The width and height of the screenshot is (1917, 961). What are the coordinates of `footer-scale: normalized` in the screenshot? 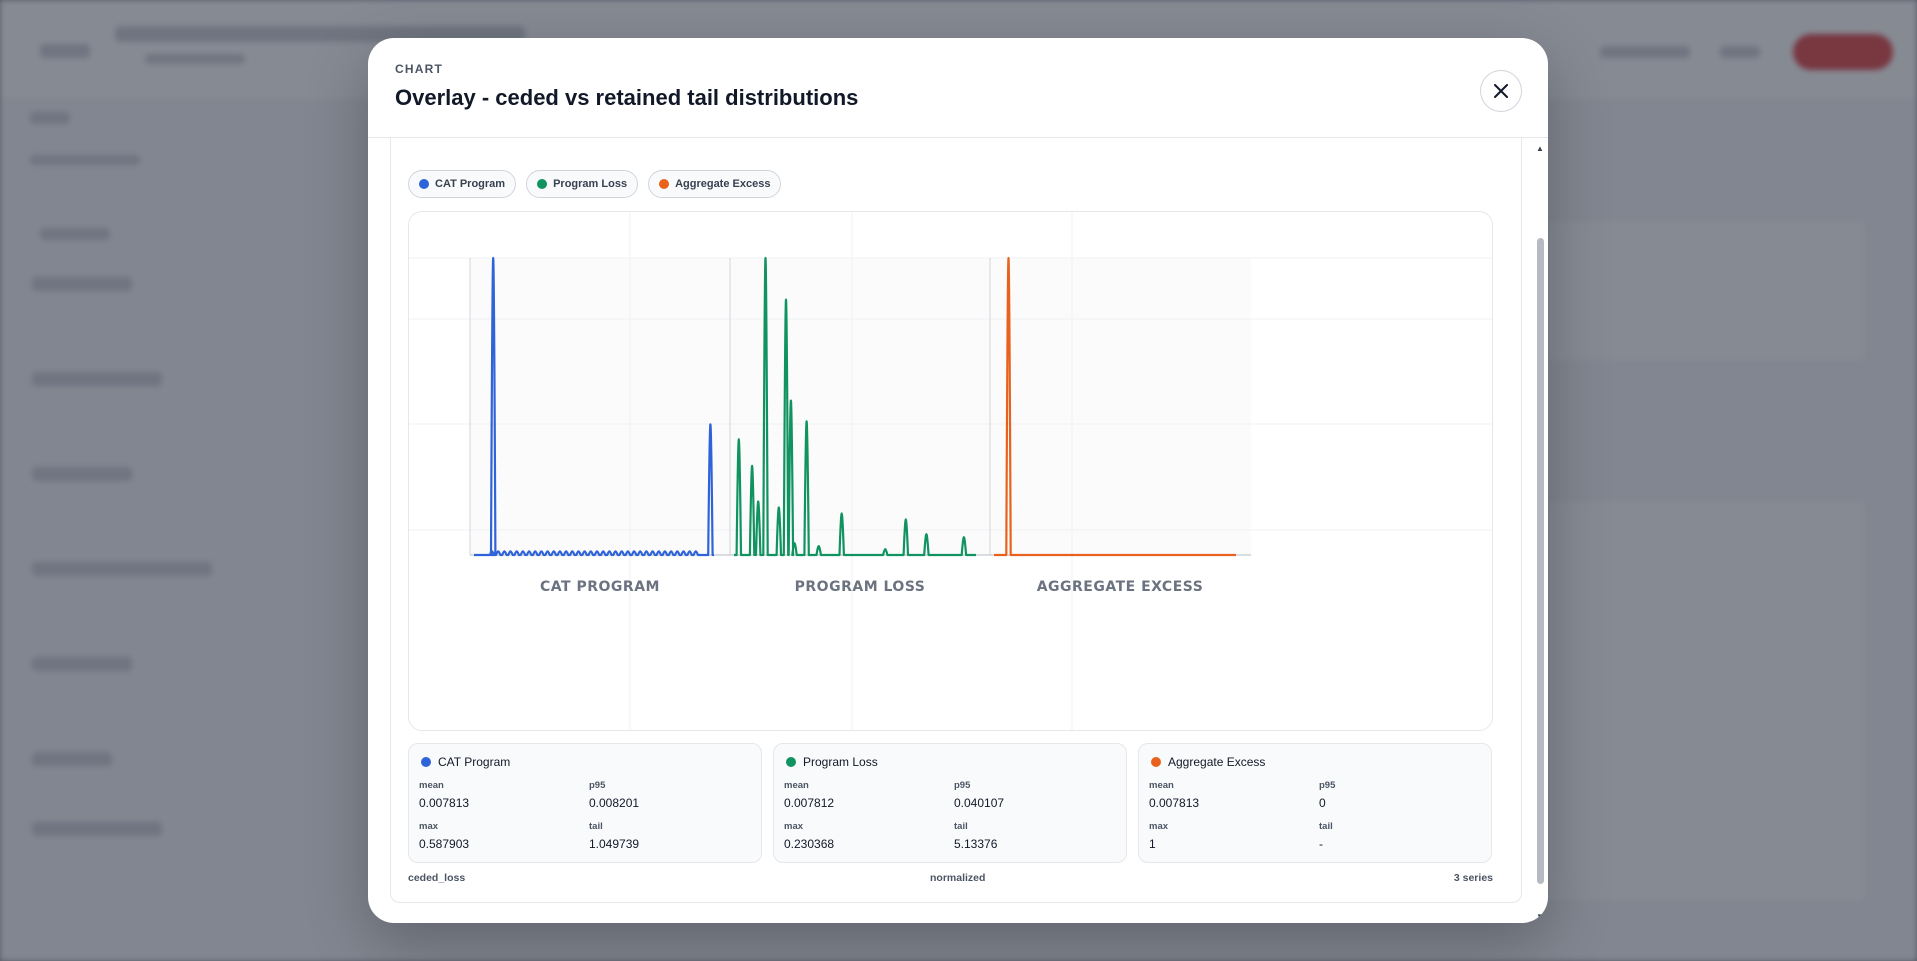 It's located at (958, 878).